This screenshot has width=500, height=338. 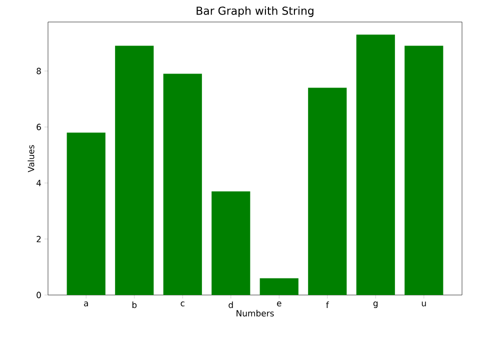 I want to click on y-tick-label: 6, so click(x=38, y=127).